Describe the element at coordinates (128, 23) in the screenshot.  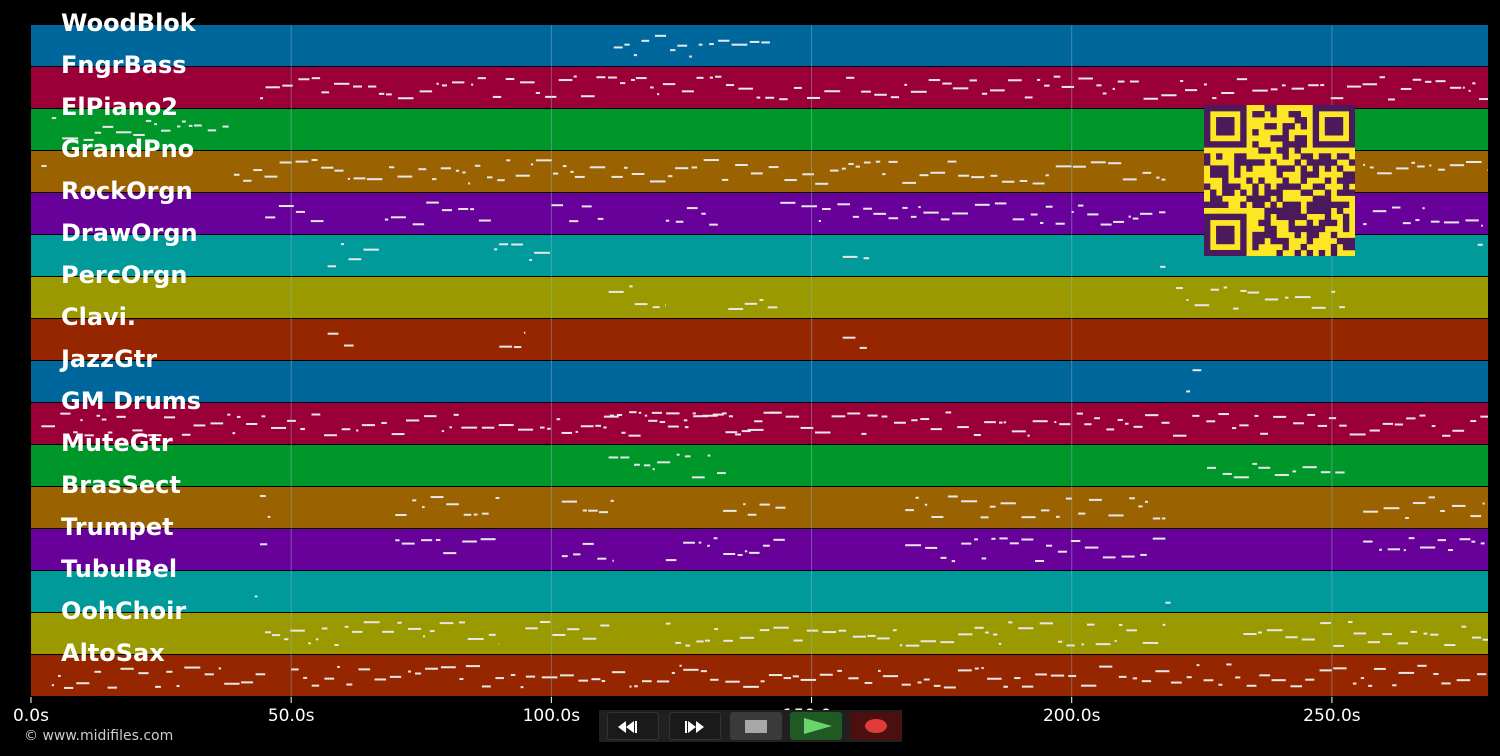
I see `track-label: WoodBlok` at that location.